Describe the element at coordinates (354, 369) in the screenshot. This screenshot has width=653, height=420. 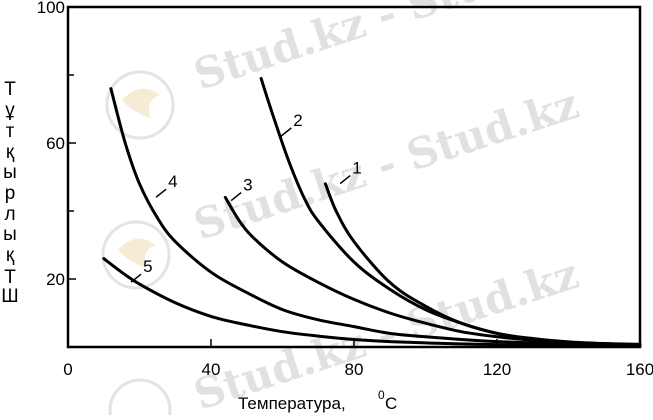
I see `x-tick-label: 80` at that location.